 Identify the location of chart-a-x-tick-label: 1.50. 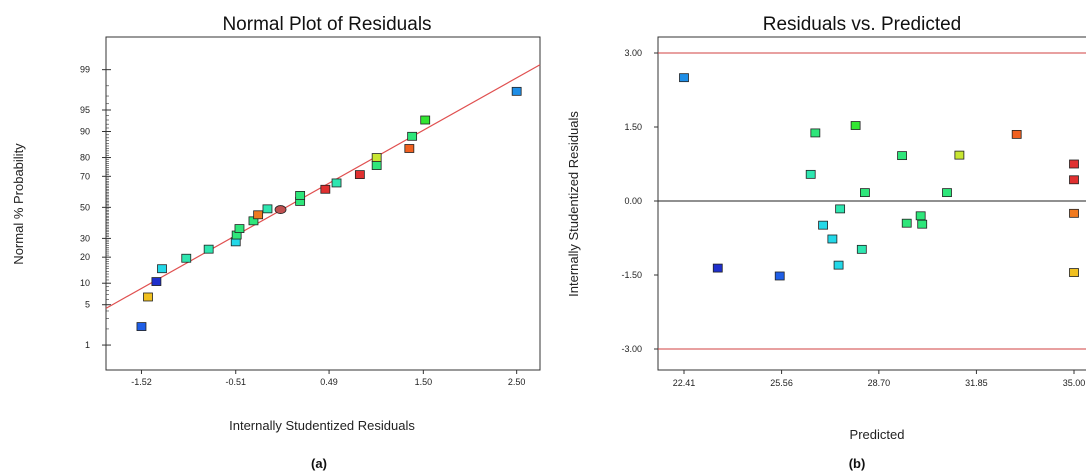
(424, 382).